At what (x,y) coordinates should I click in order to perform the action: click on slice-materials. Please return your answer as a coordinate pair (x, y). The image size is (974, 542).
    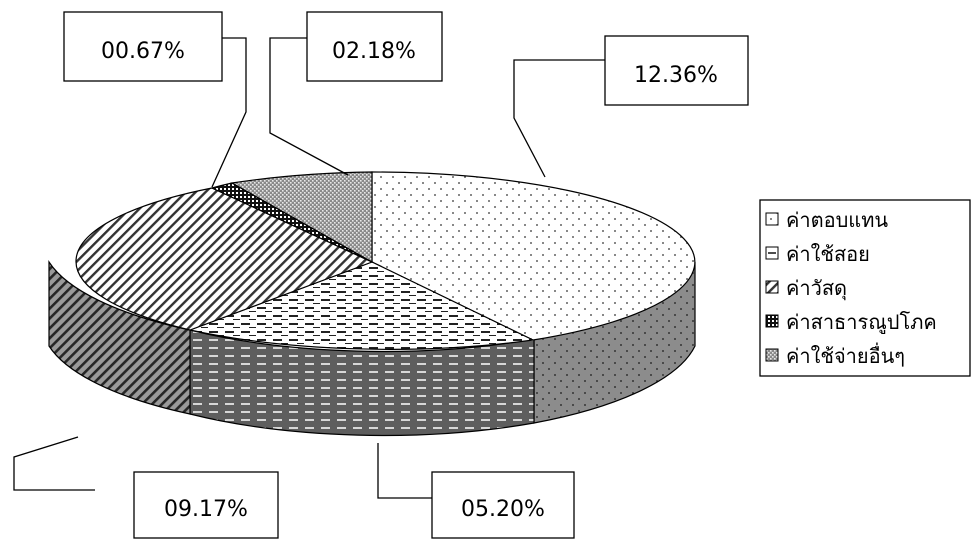
    Looking at the image, I should click on (224, 259).